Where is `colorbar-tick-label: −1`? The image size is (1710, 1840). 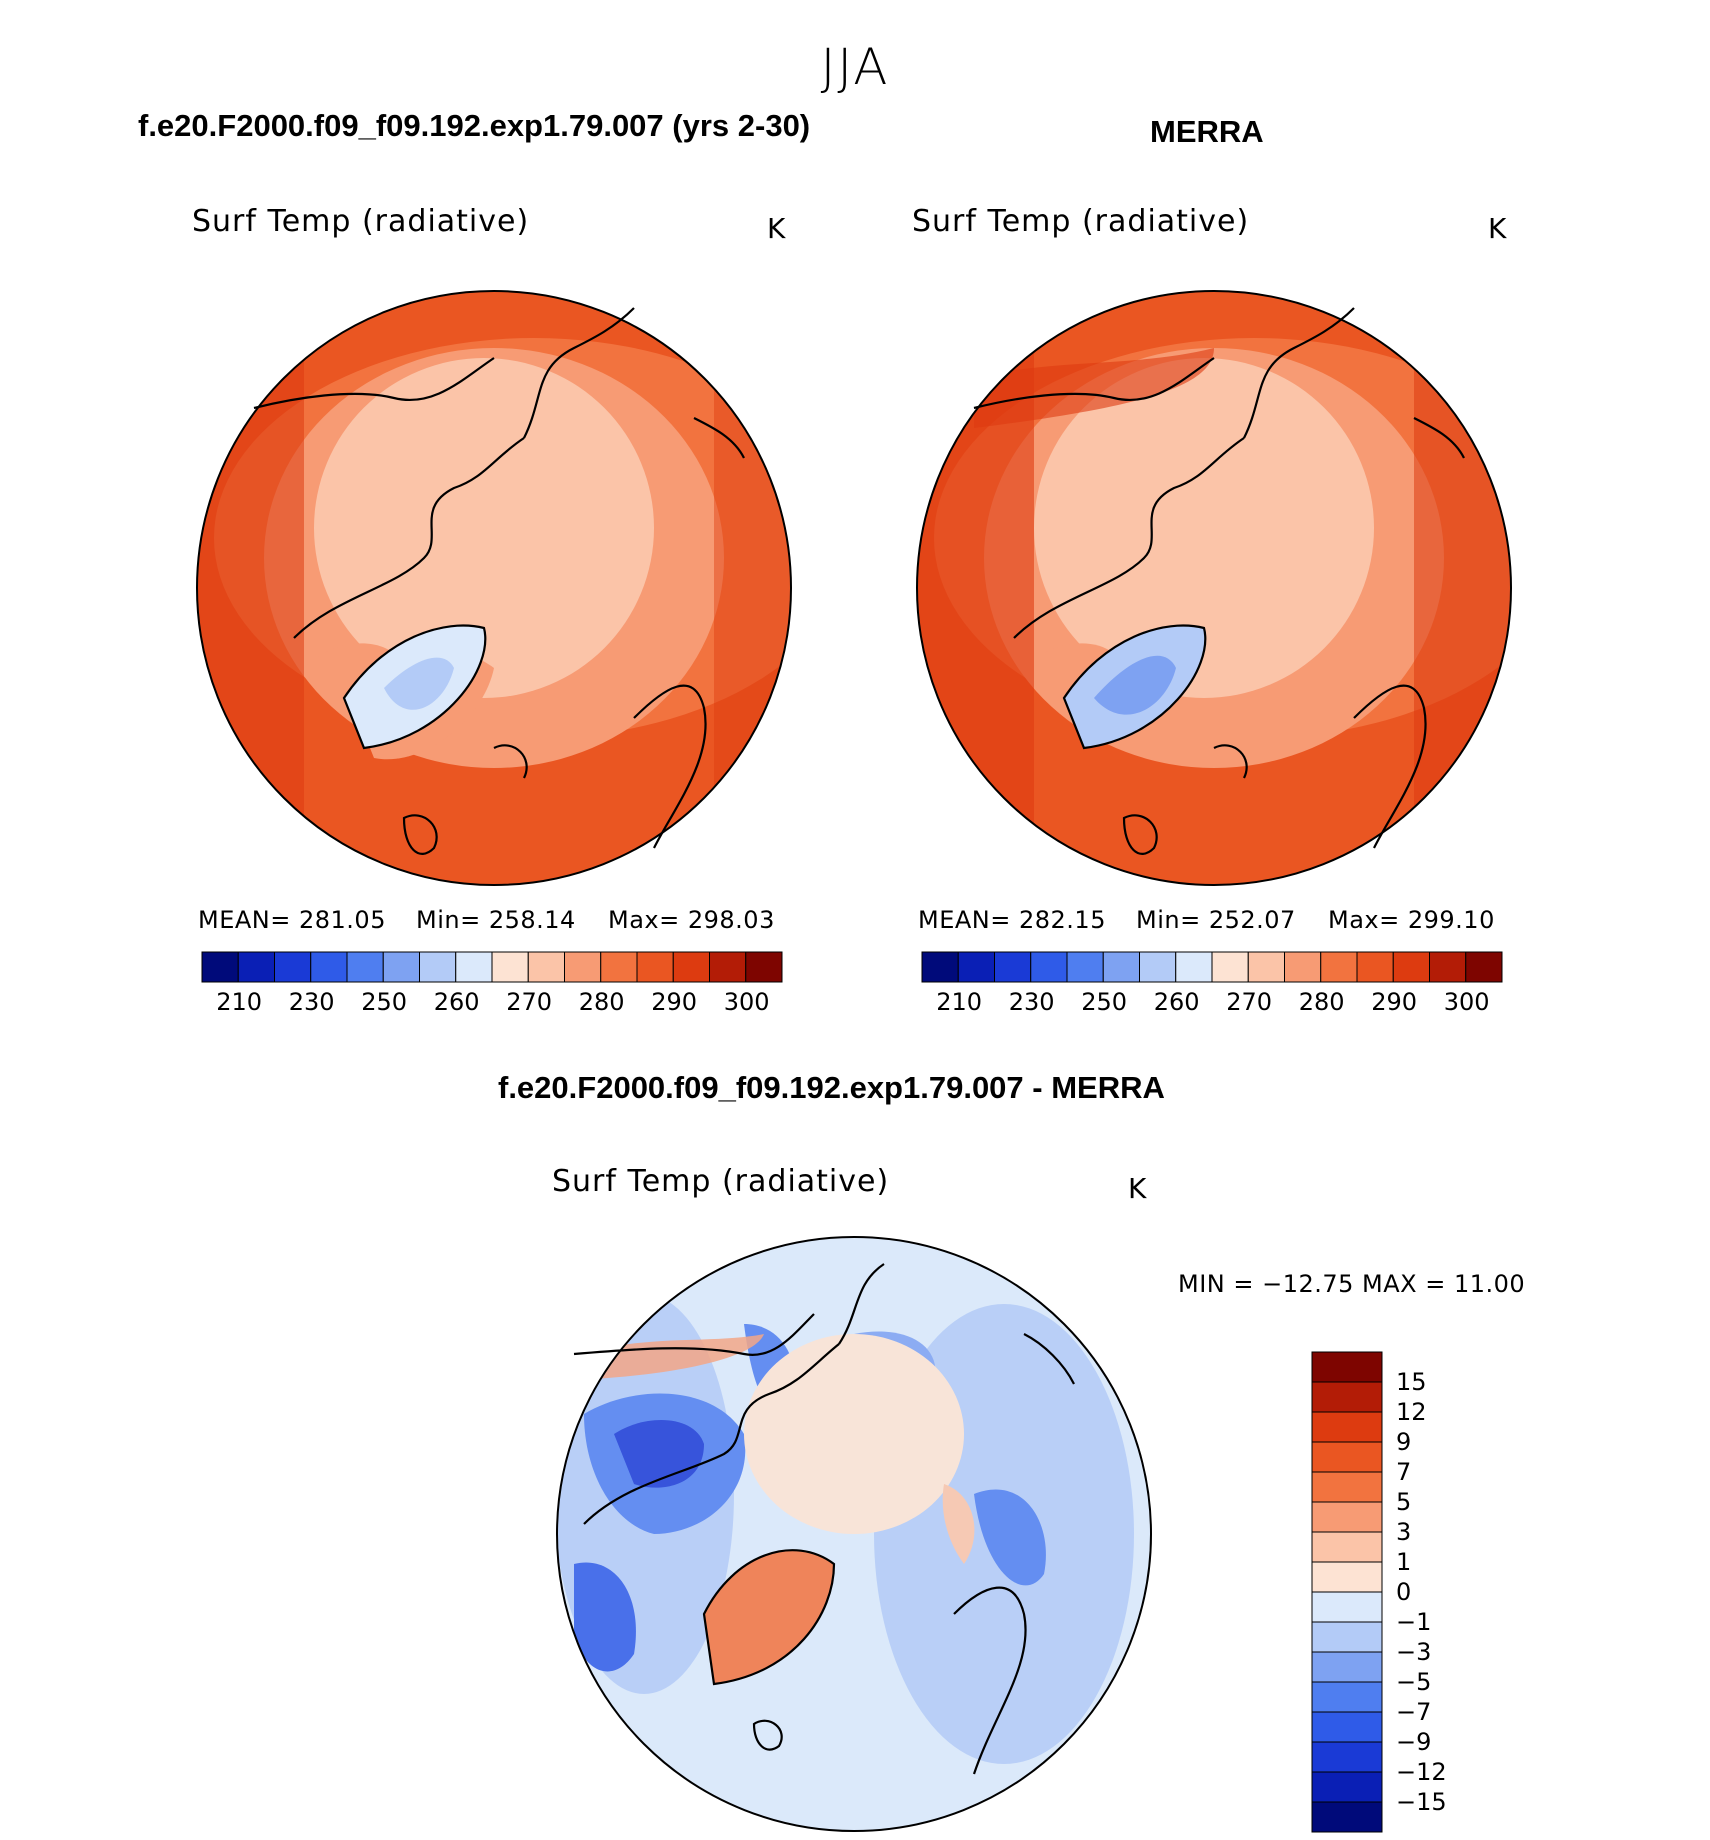 colorbar-tick-label: −1 is located at coordinates (1414, 1622).